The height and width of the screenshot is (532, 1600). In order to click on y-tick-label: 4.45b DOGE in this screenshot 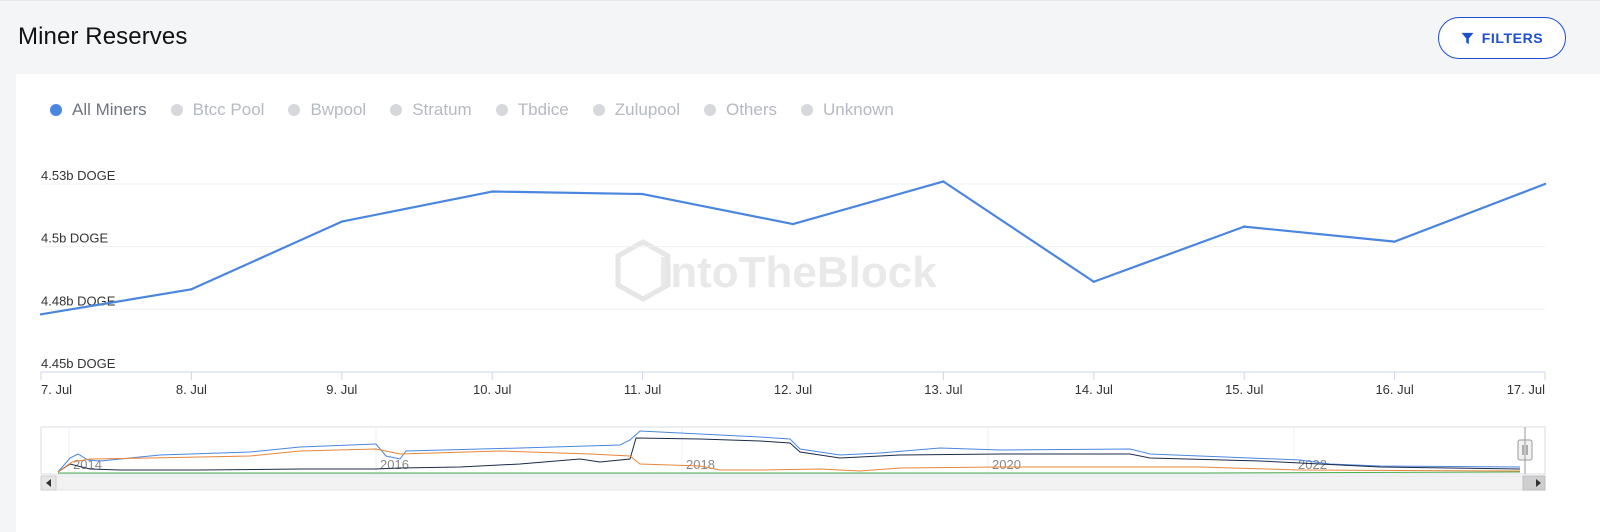, I will do `click(78, 363)`.